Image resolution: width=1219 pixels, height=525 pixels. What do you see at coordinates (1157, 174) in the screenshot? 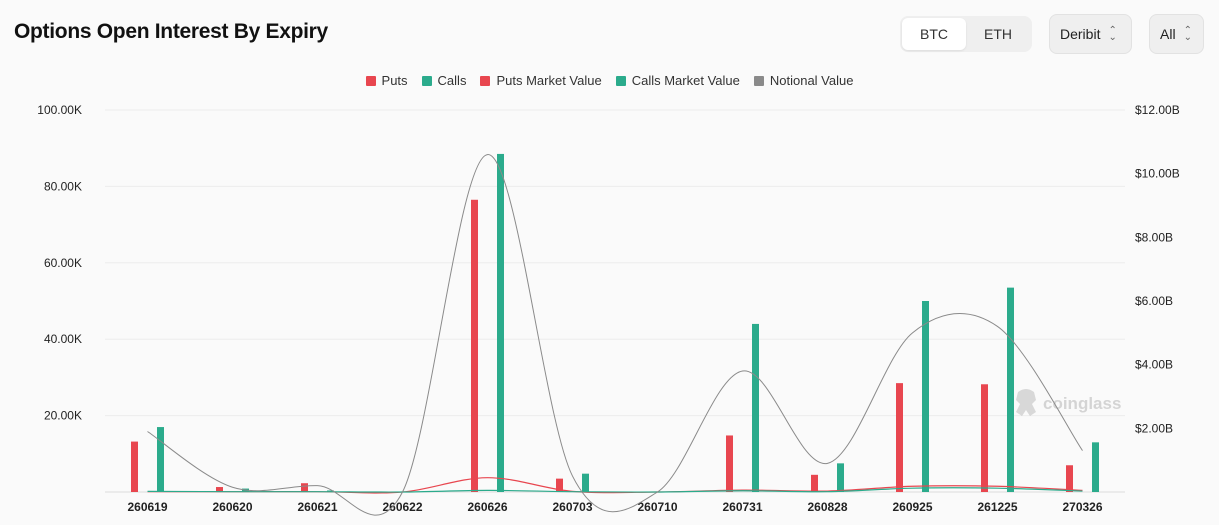
I see `y-right-tick-label: $10.00B` at bounding box center [1157, 174].